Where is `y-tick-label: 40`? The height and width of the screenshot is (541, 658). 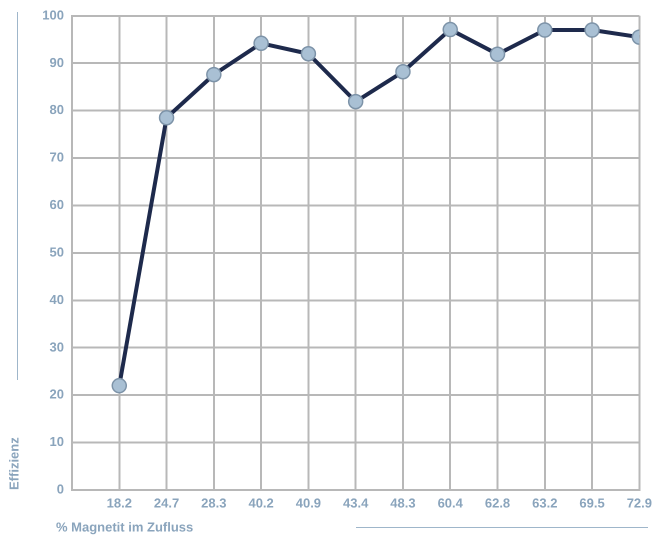 y-tick-label: 40 is located at coordinates (57, 299).